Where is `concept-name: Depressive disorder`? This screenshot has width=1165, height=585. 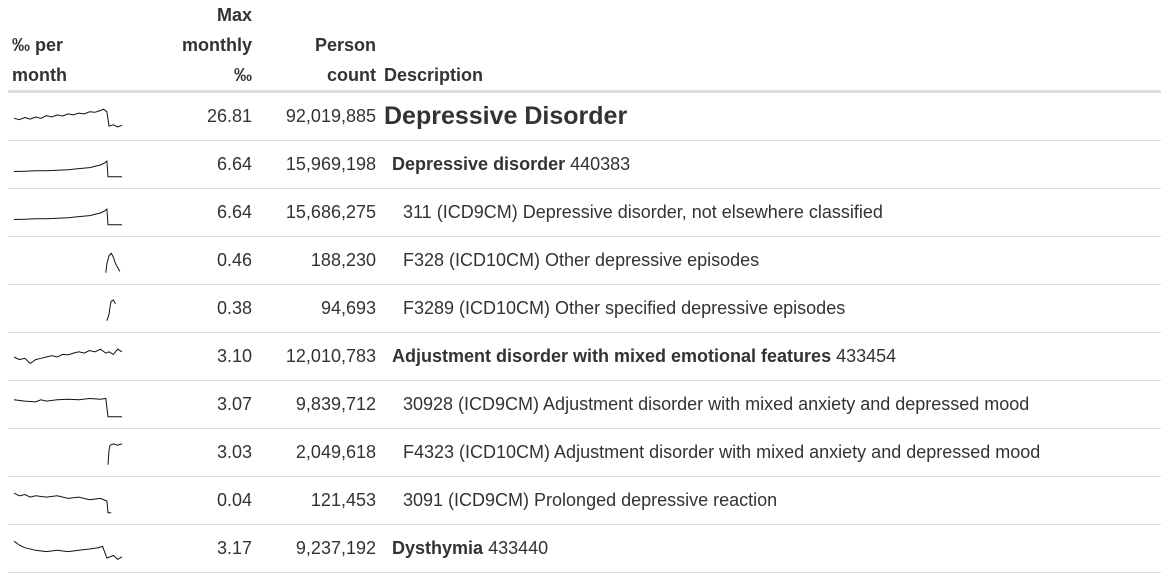
concept-name: Depressive disorder is located at coordinates (479, 164).